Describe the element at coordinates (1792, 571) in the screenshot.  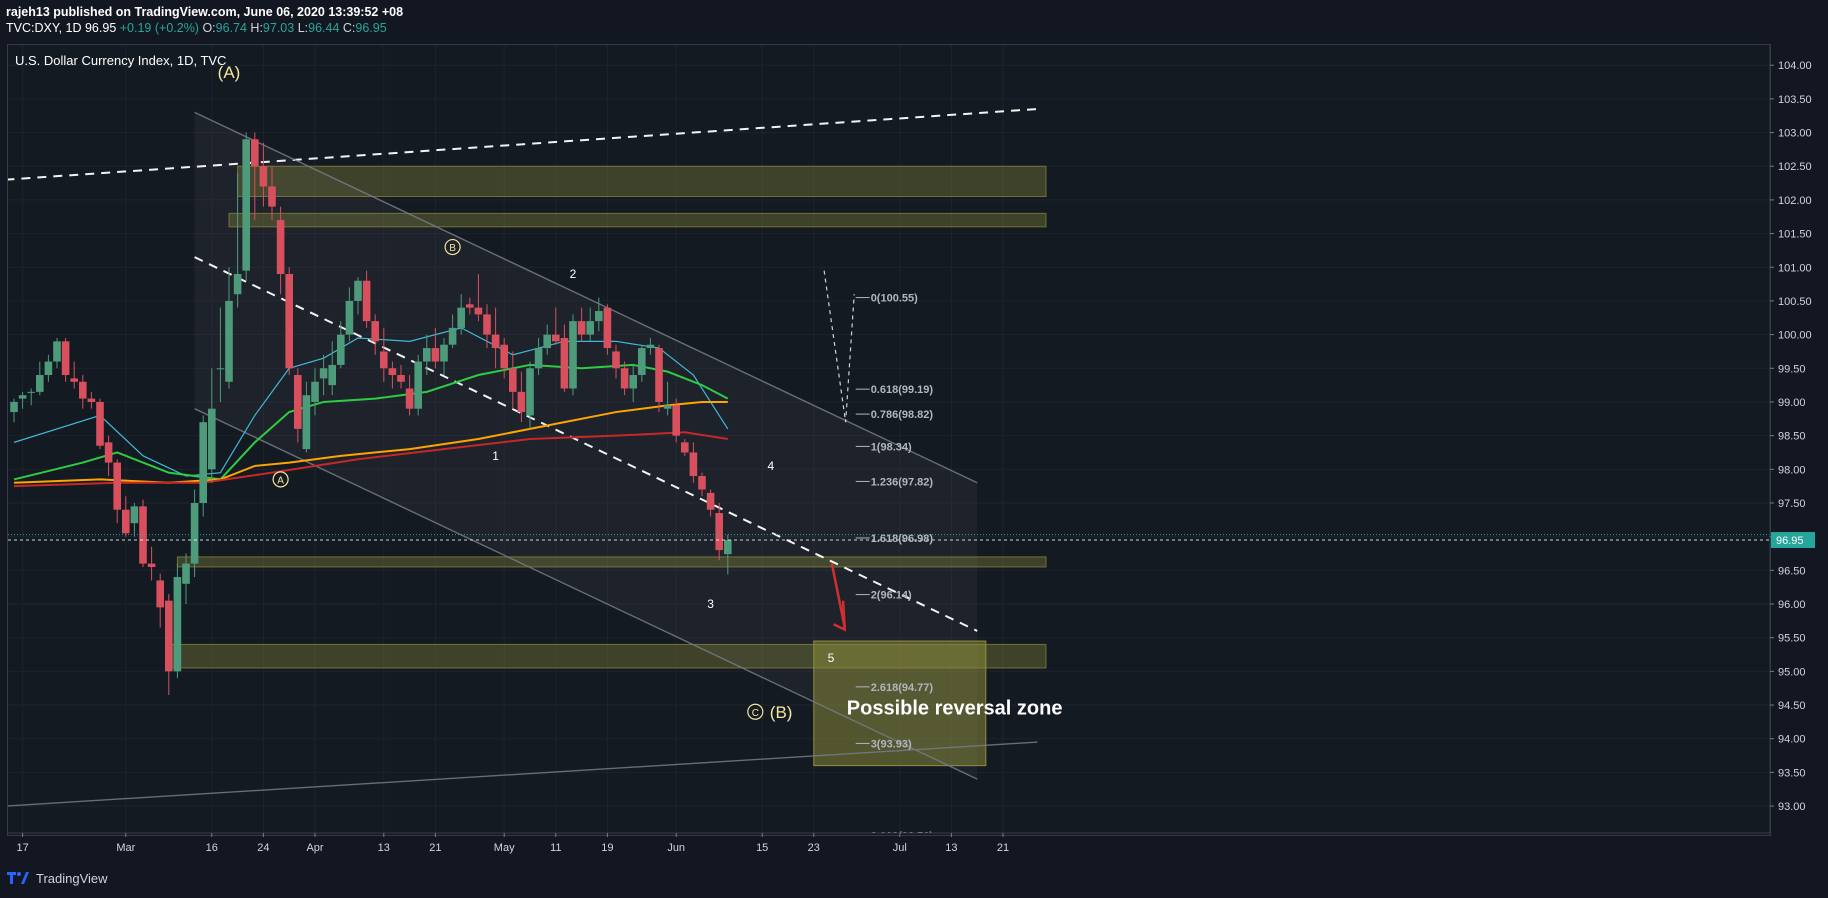
I see `y-tick-label: 96.50` at that location.